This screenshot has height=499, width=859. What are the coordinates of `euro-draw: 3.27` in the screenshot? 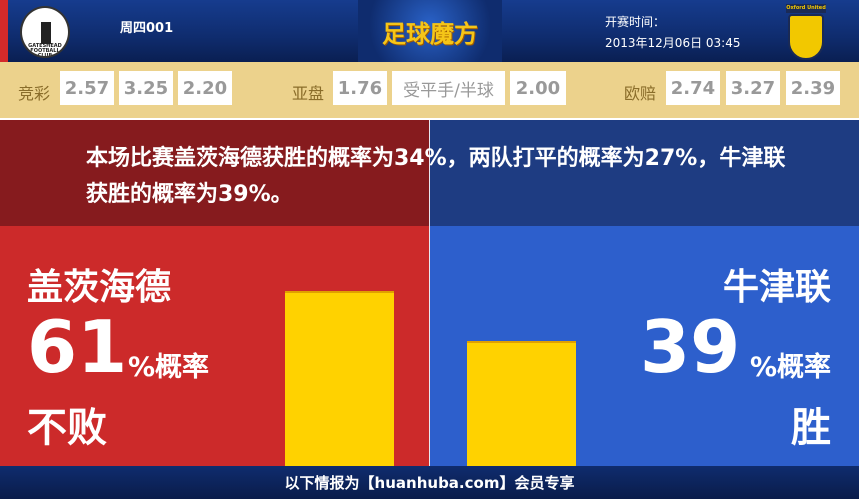 It's located at (753, 88).